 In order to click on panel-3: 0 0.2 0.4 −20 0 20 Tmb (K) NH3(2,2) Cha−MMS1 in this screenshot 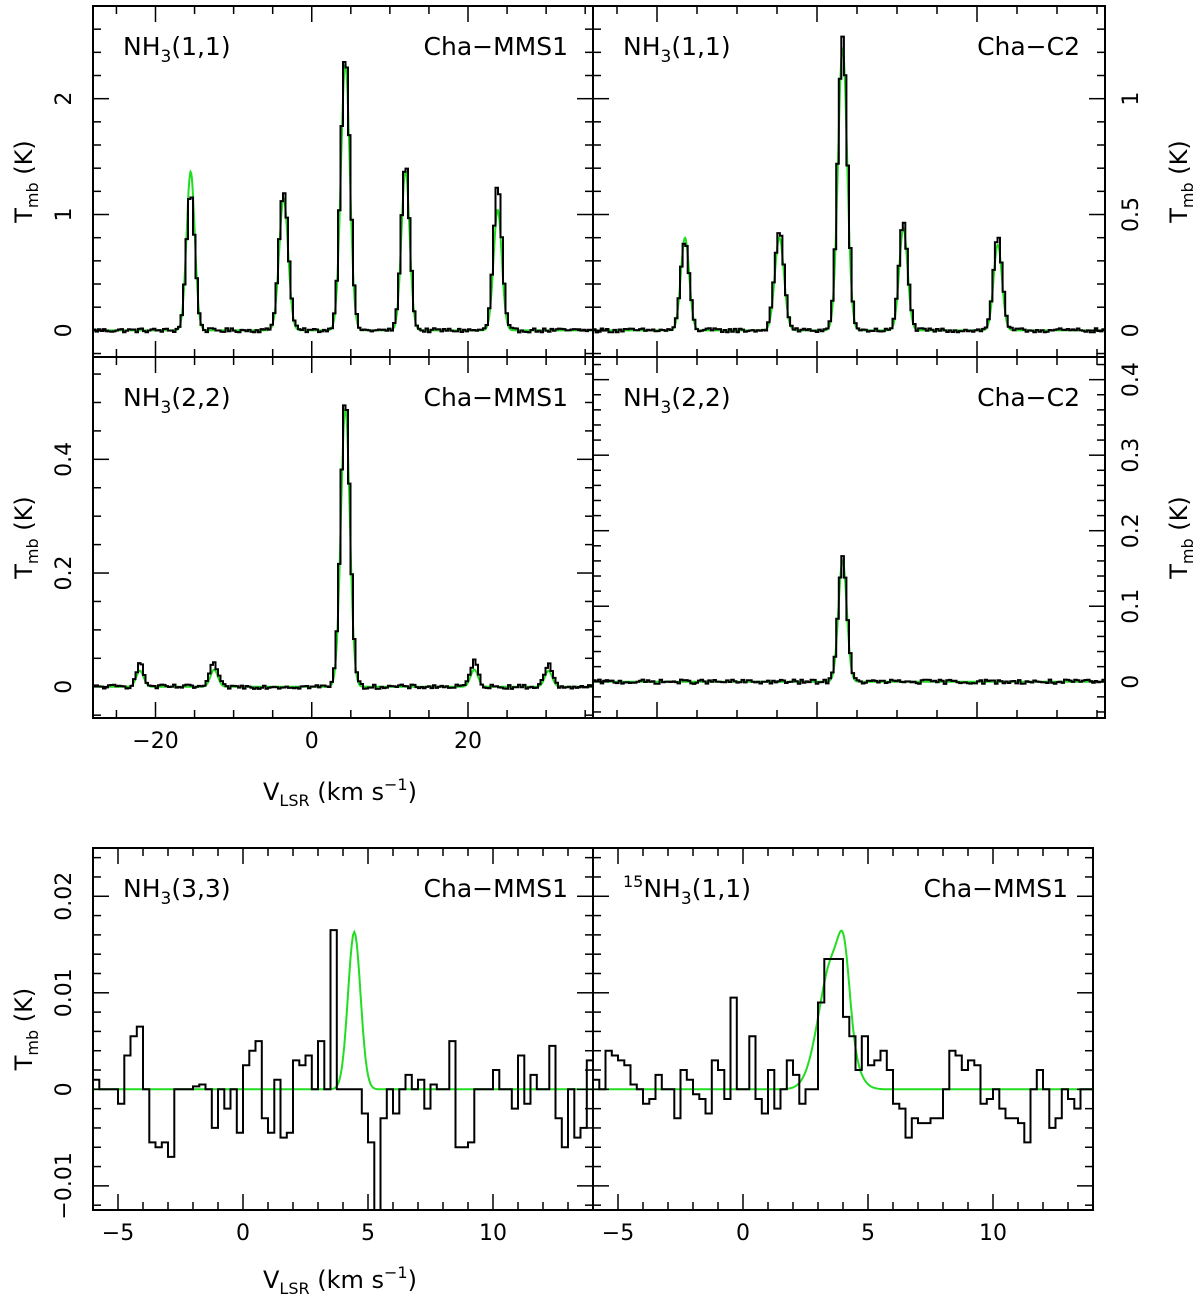, I will do `click(302, 555)`.